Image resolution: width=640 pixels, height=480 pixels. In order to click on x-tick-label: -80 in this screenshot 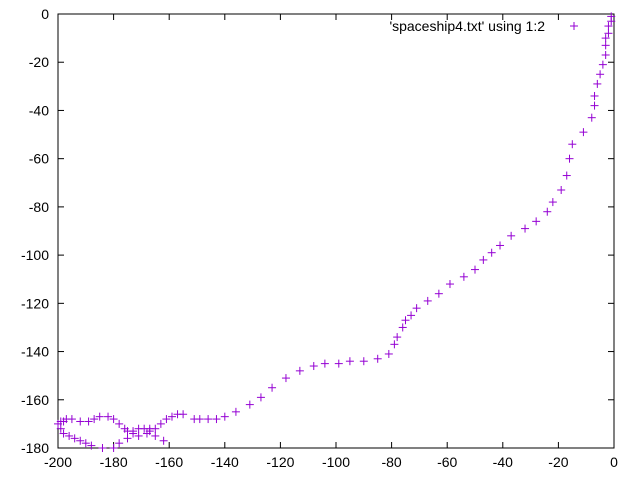, I will do `click(391, 462)`.